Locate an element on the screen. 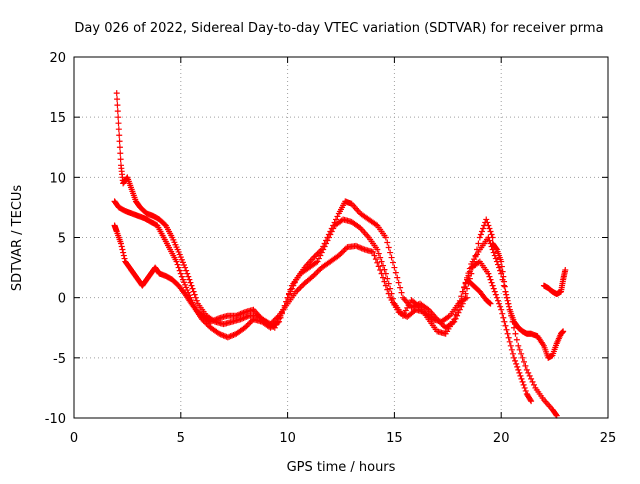 This screenshot has width=640, height=484. y-axis-label: SDTVAR / TECUs is located at coordinates (17, 238).